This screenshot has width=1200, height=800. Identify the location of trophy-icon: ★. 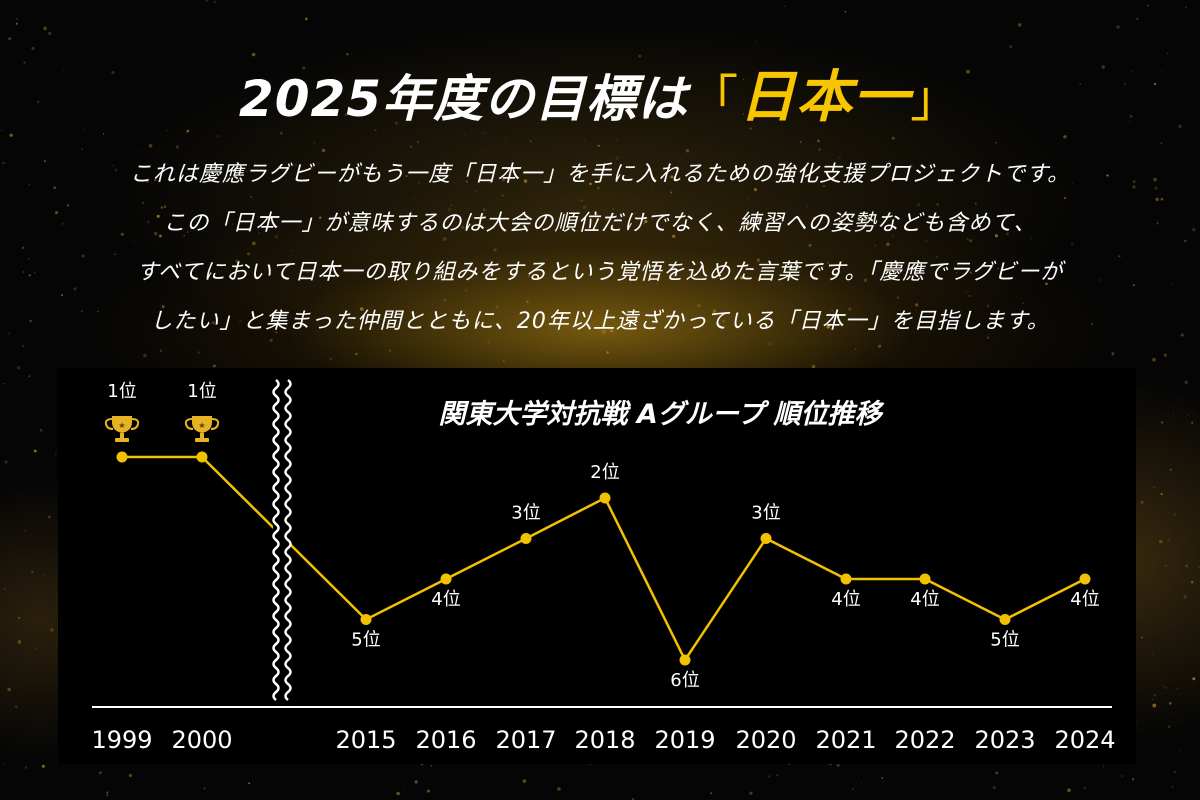
(122, 429).